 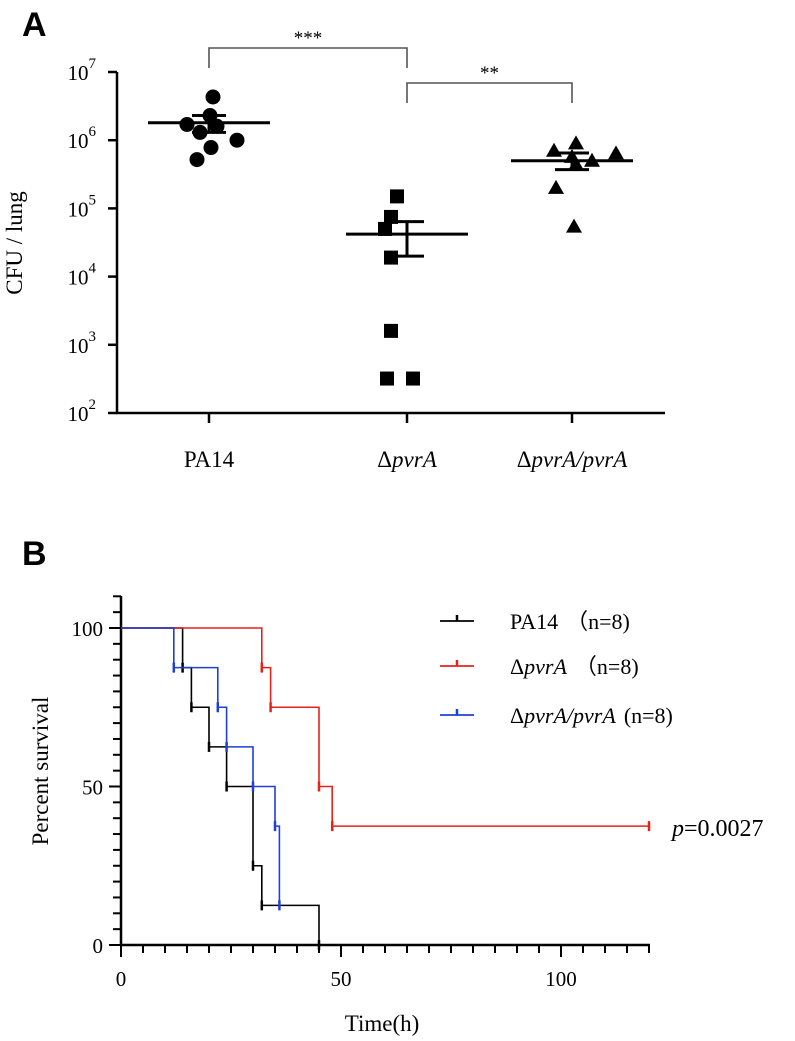 I want to click on a-y-tick-label: 10⁷, so click(x=82, y=70).